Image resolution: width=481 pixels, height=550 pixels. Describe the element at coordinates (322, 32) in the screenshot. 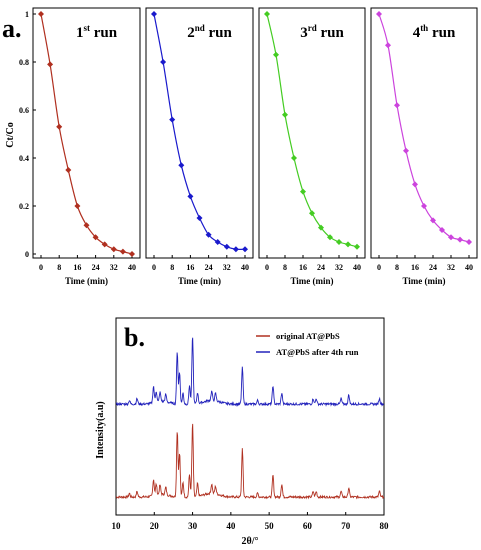

I see `run-title: 3rd run` at that location.